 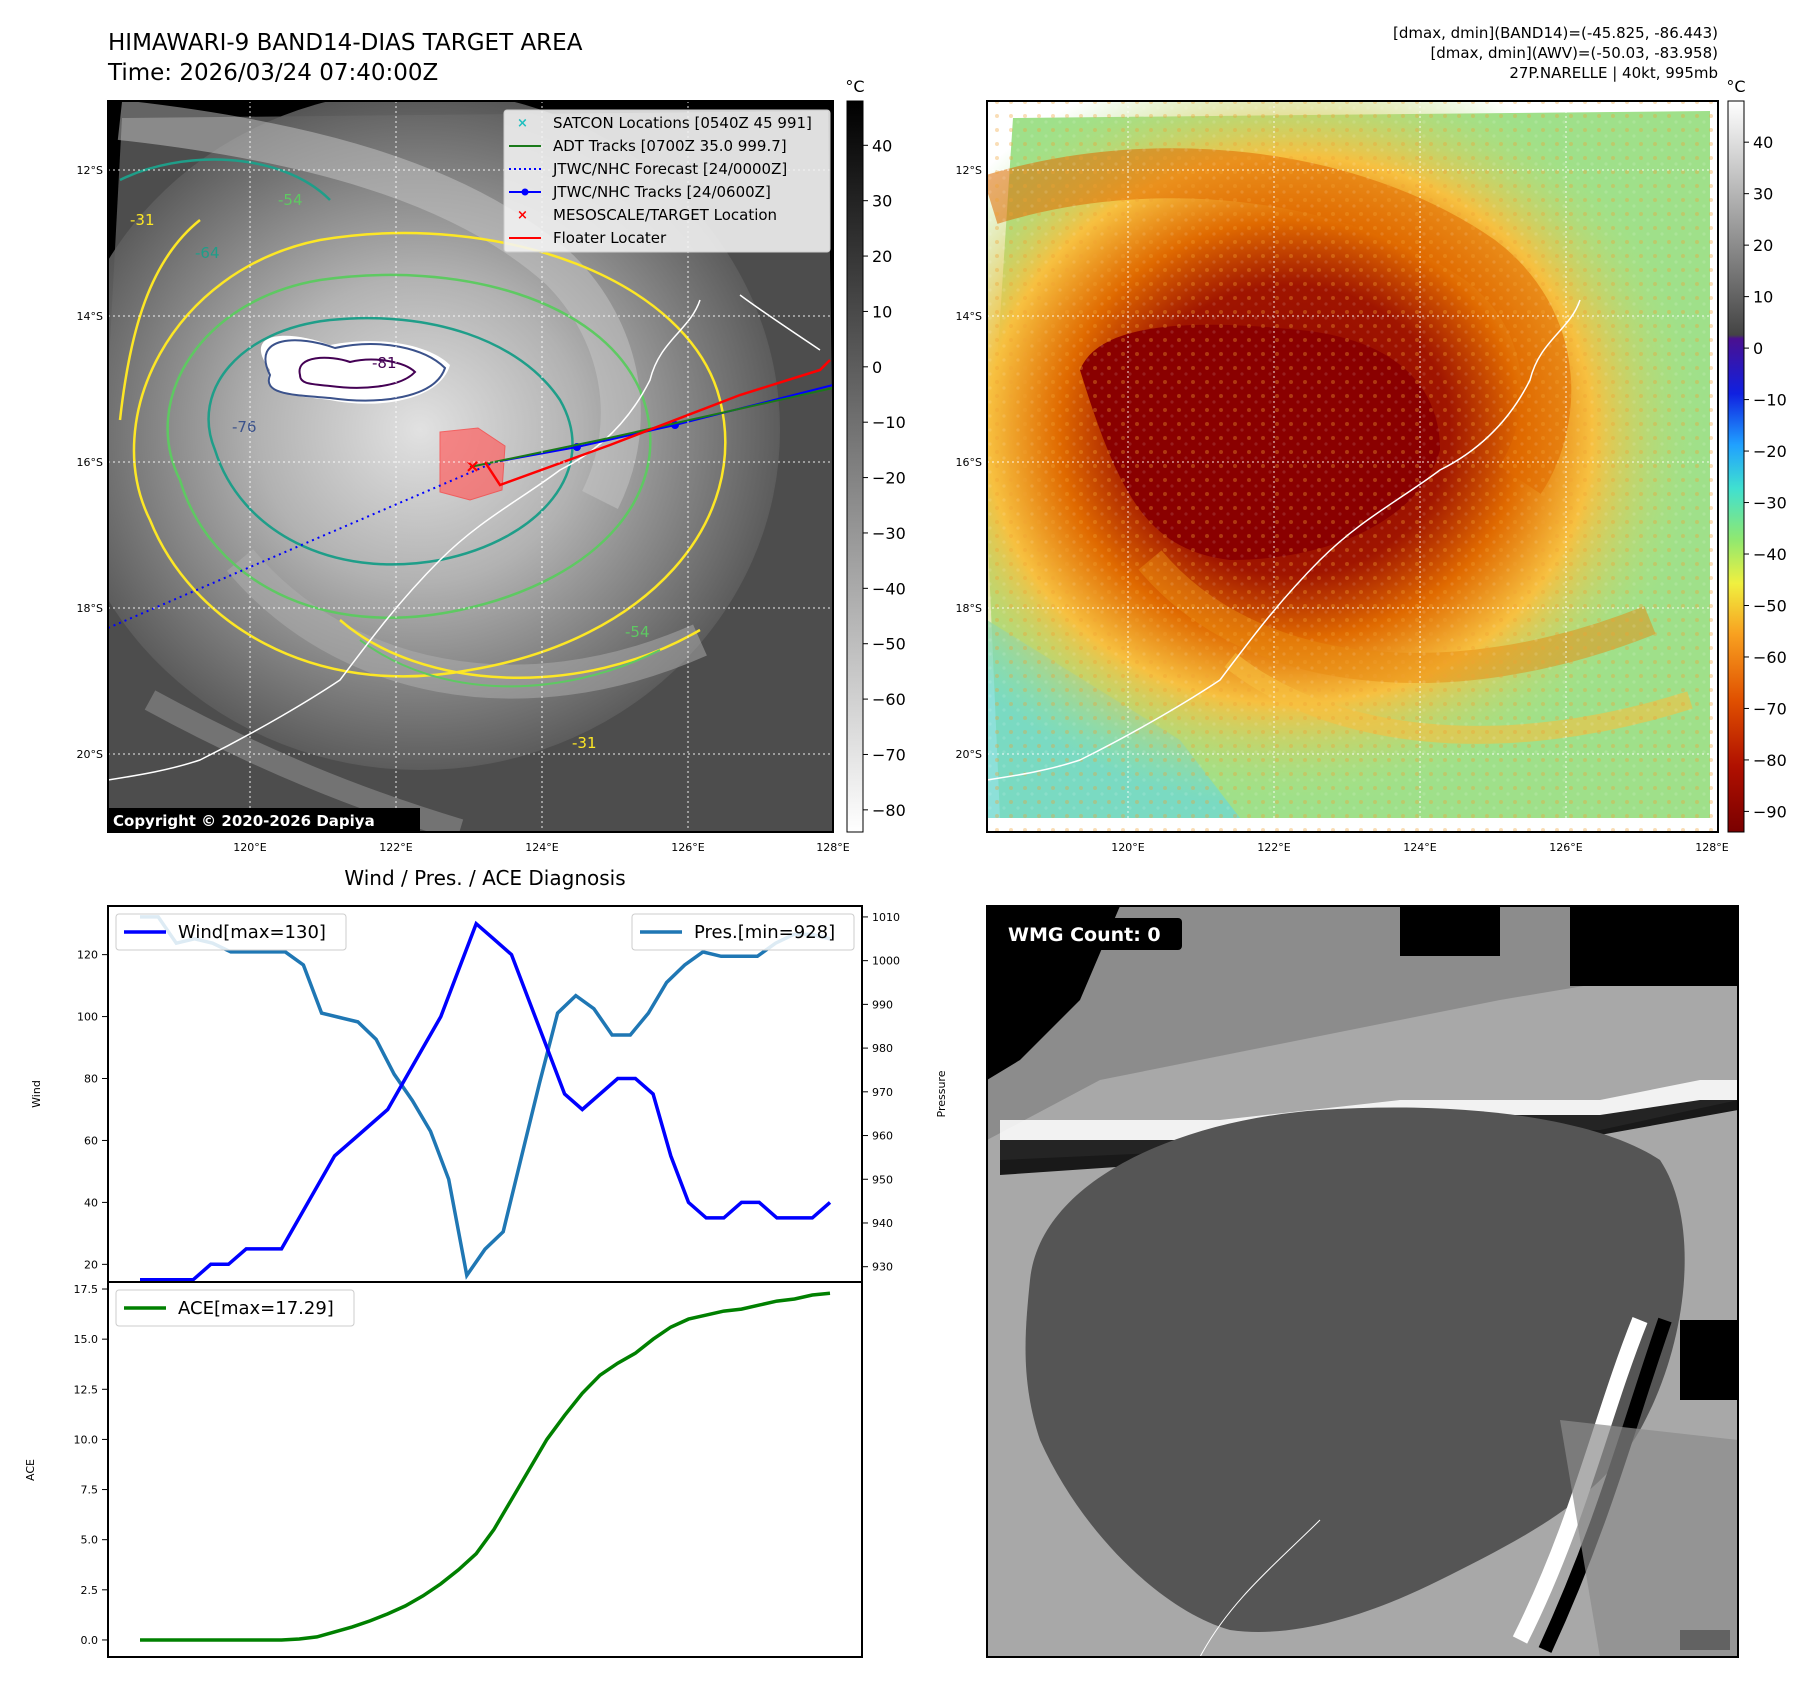 I want to click on wind-legend-box, so click(x=231, y=932).